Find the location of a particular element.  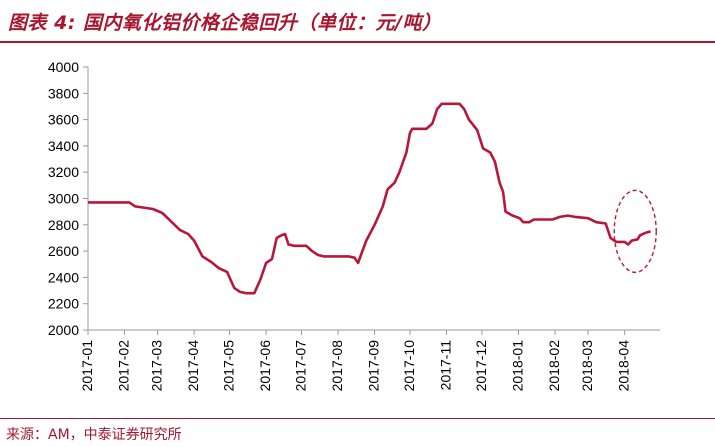

x-tick-label: 2017-08 is located at coordinates (337, 366).